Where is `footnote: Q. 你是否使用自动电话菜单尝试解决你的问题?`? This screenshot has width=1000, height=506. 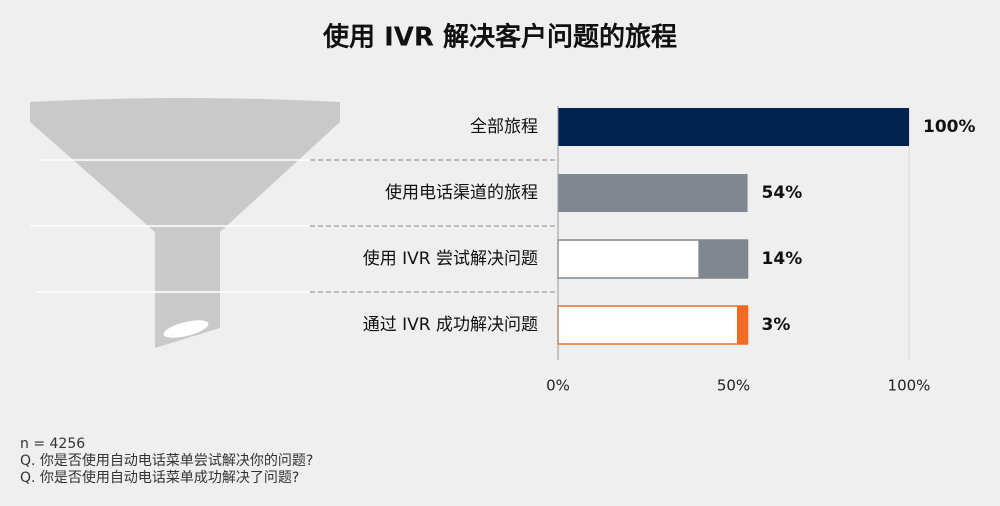
footnote: Q. 你是否使用自动电话菜单尝试解决你的问题? is located at coordinates (166, 460).